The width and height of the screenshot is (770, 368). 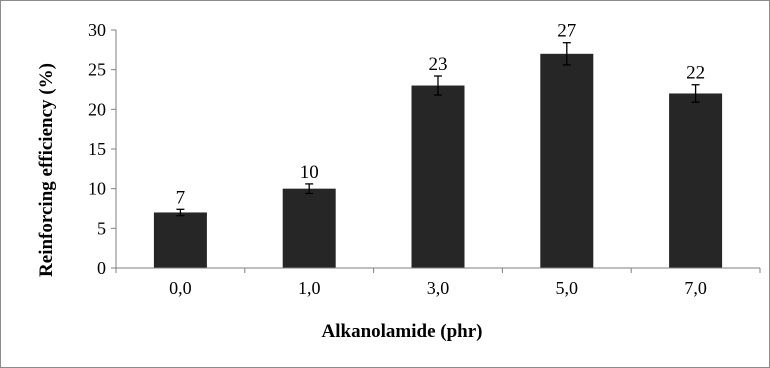 I want to click on data-label: 7, so click(x=181, y=197).